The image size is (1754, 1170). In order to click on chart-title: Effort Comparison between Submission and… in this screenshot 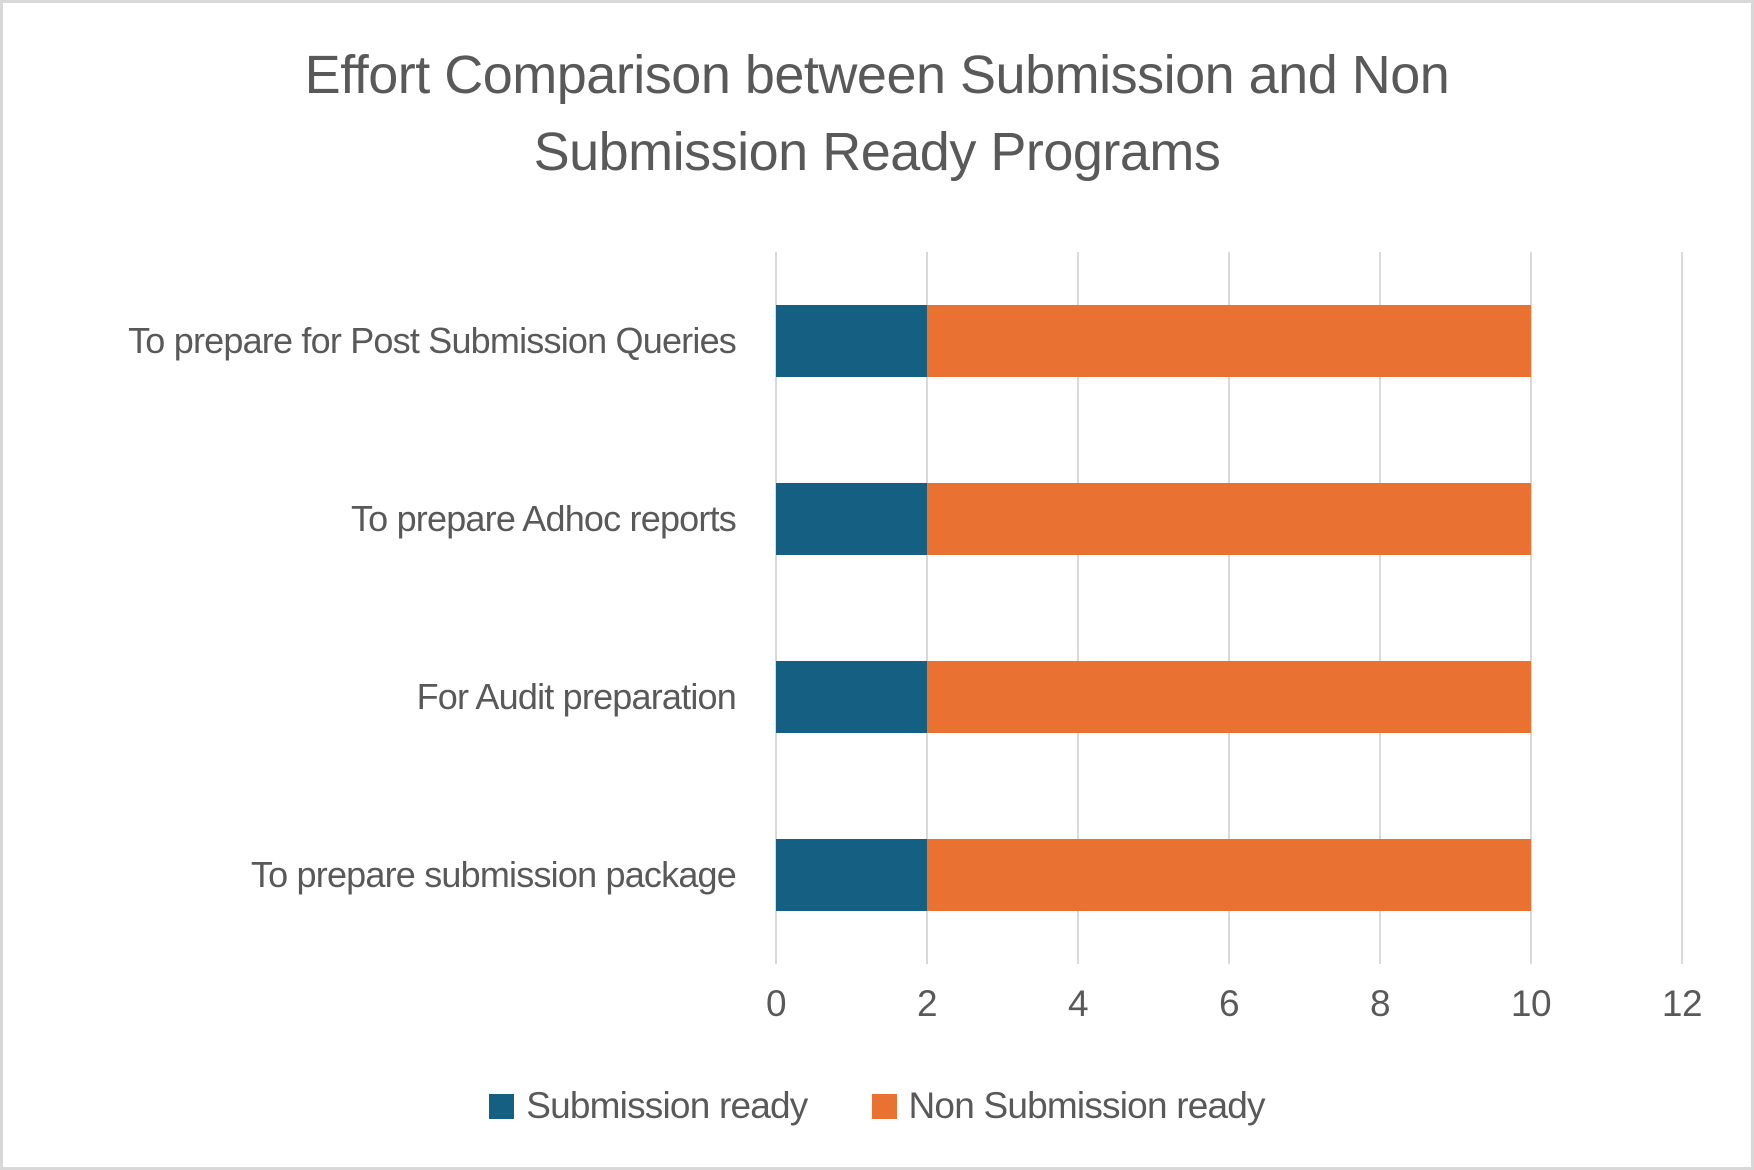, I will do `click(877, 114)`.